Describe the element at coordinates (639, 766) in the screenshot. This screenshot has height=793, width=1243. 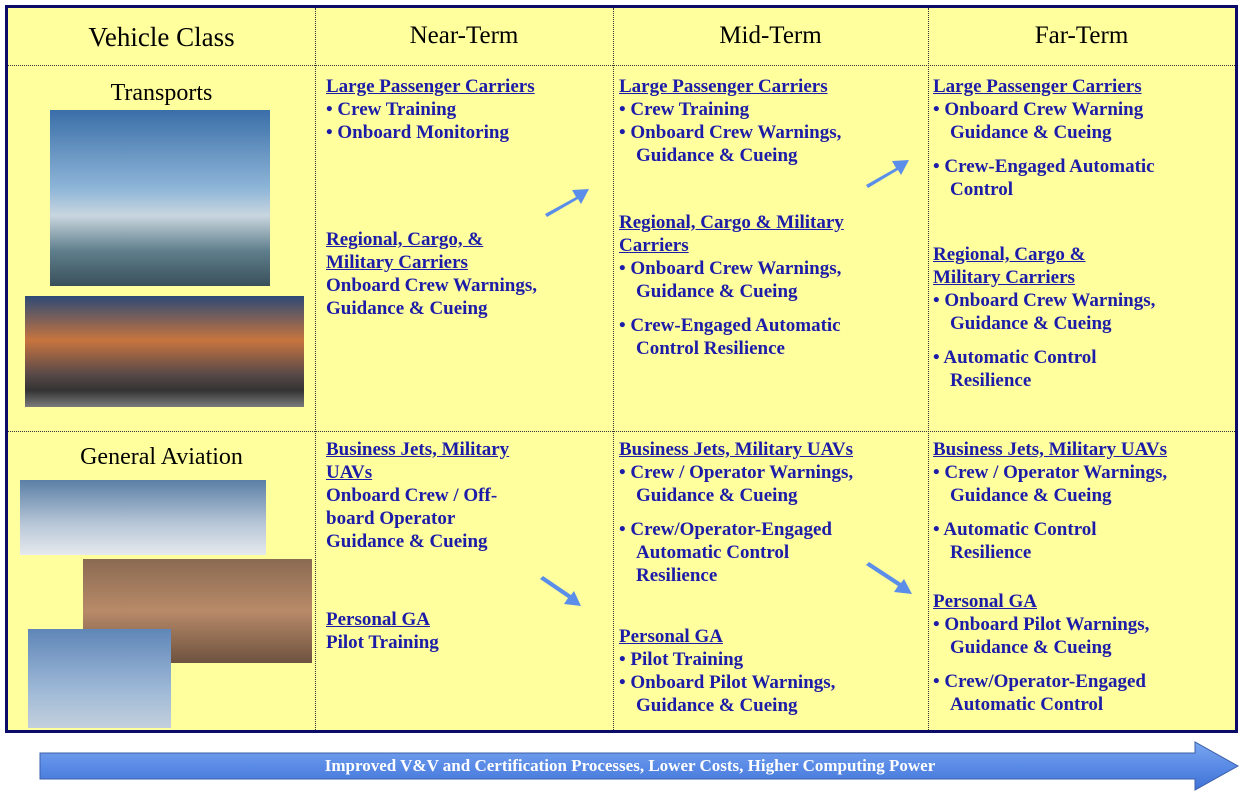
I see `footer-arrow` at that location.